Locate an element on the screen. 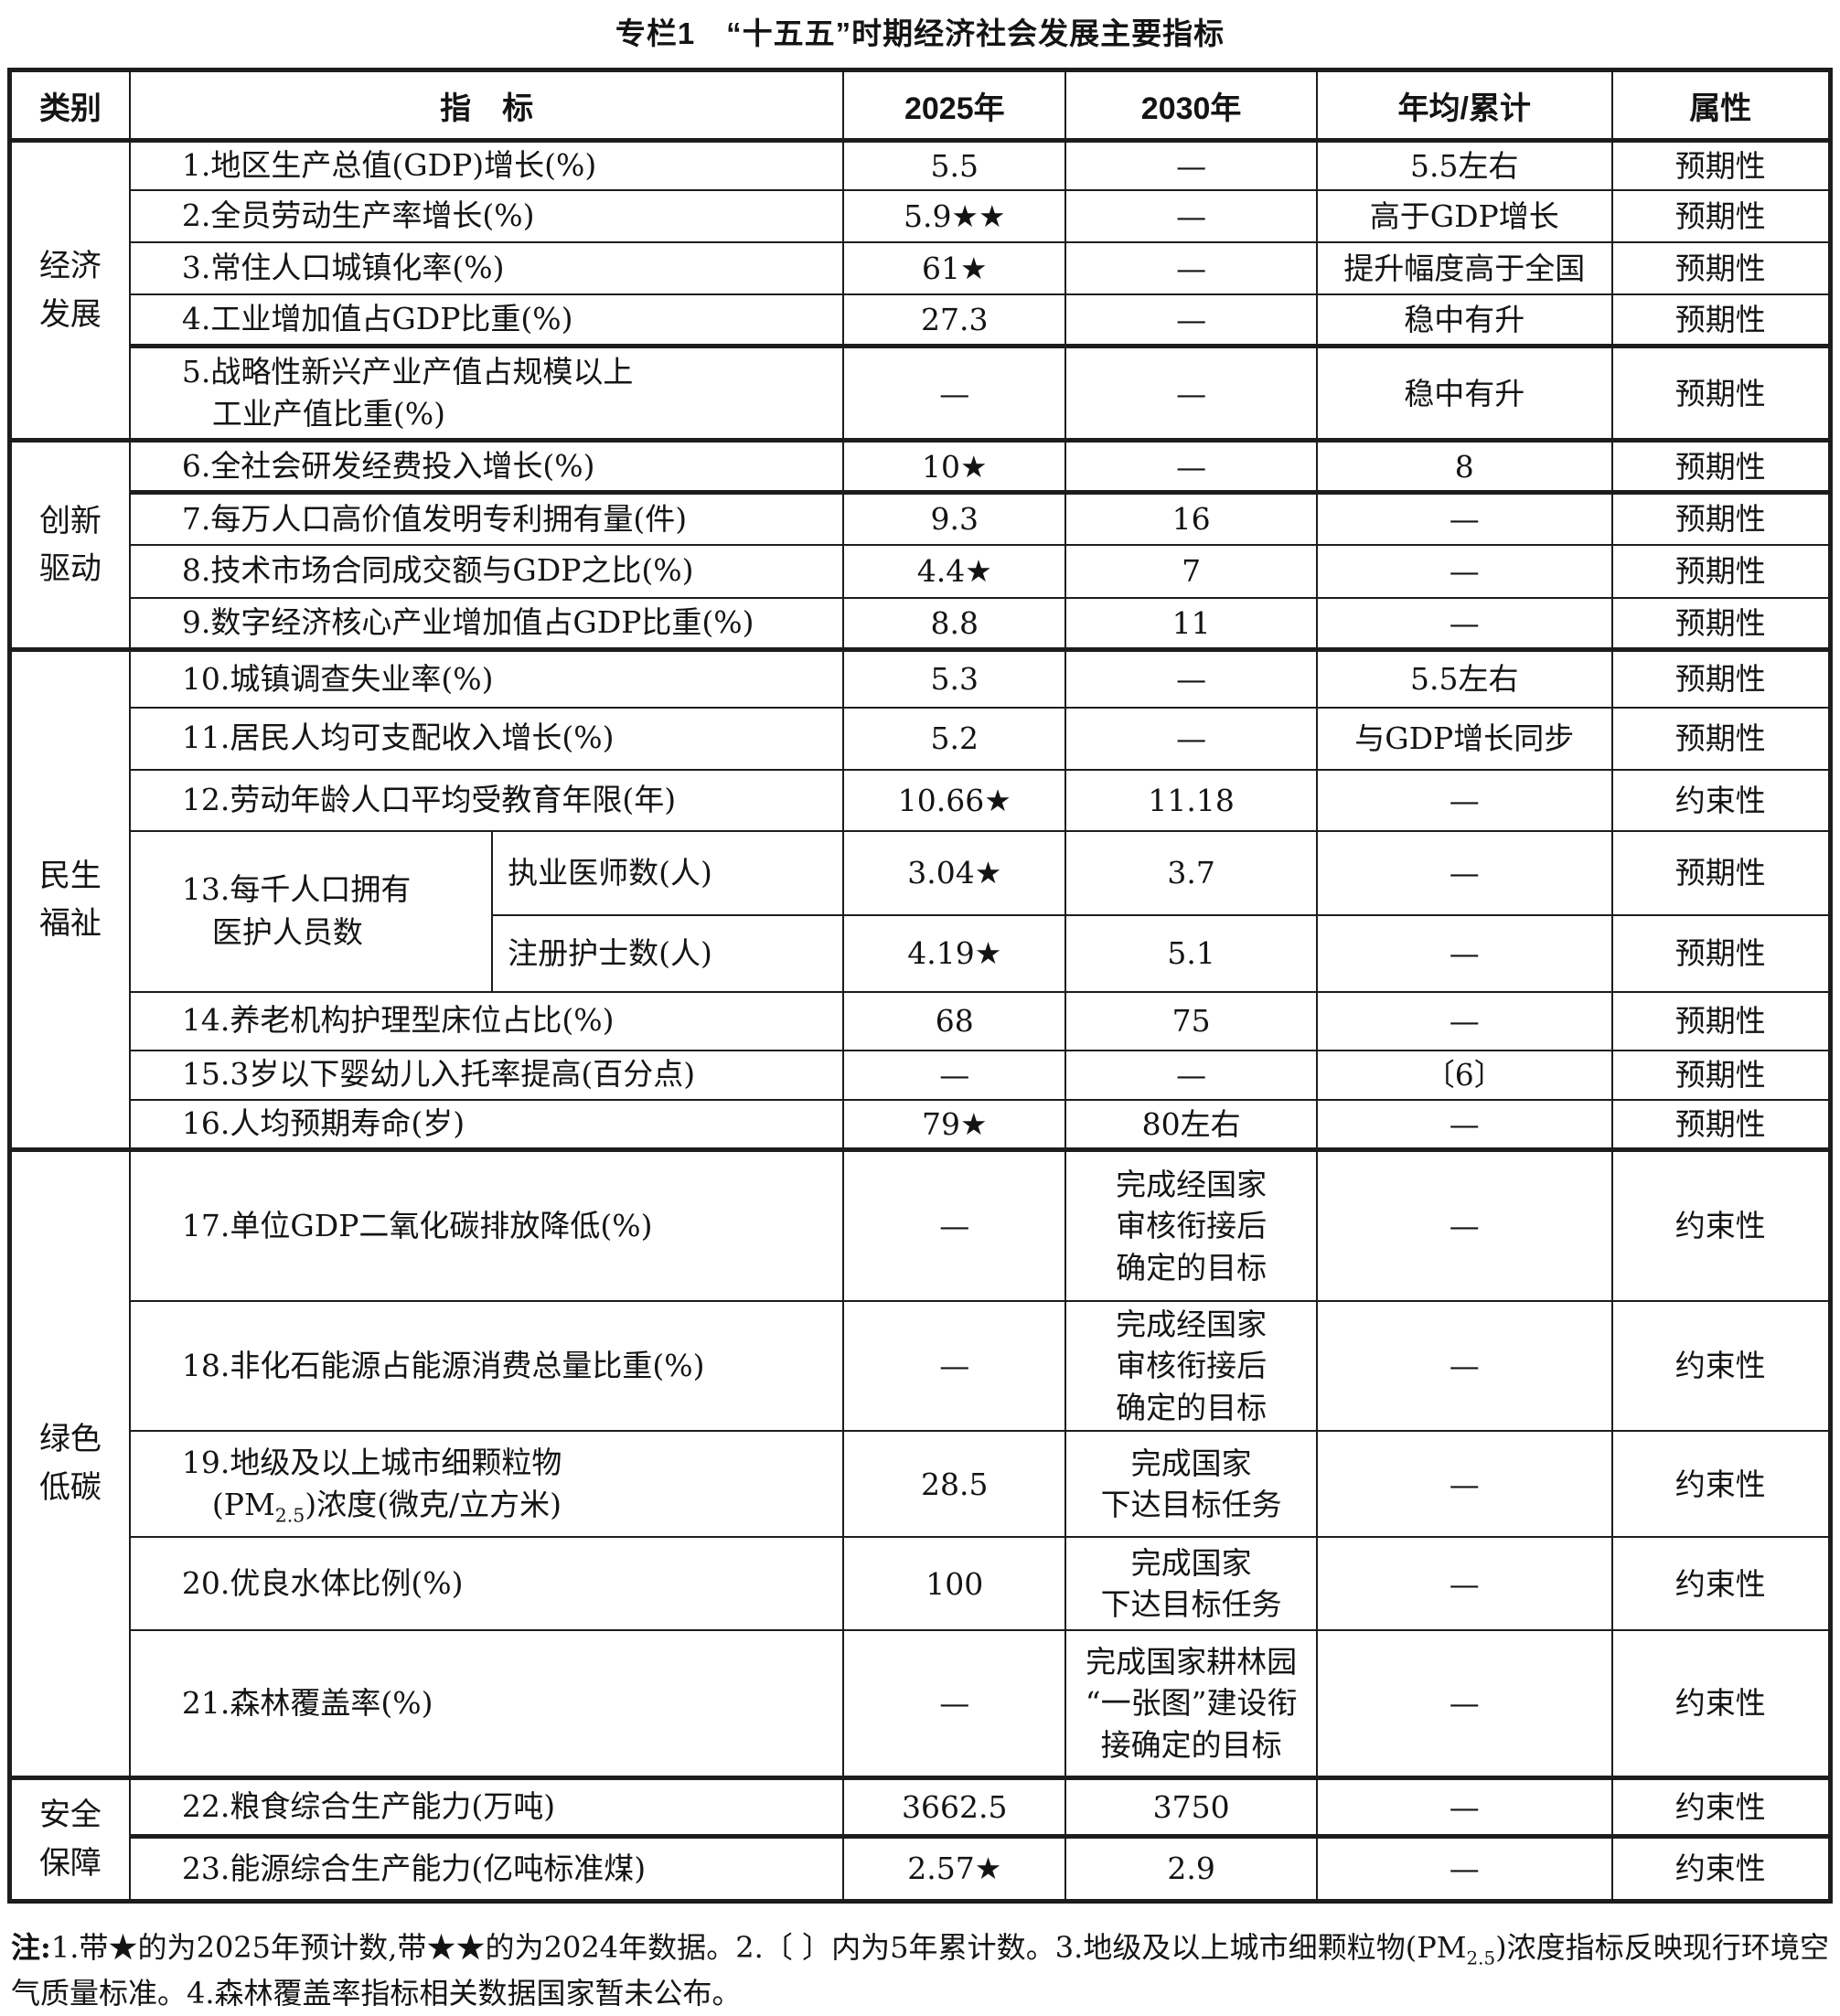 Image resolution: width=1840 pixels, height=2016 pixels. table-row: 3.常住人口城镇化率(%) 61★ — 提升幅度高于全国 预期性 is located at coordinates (921, 267).